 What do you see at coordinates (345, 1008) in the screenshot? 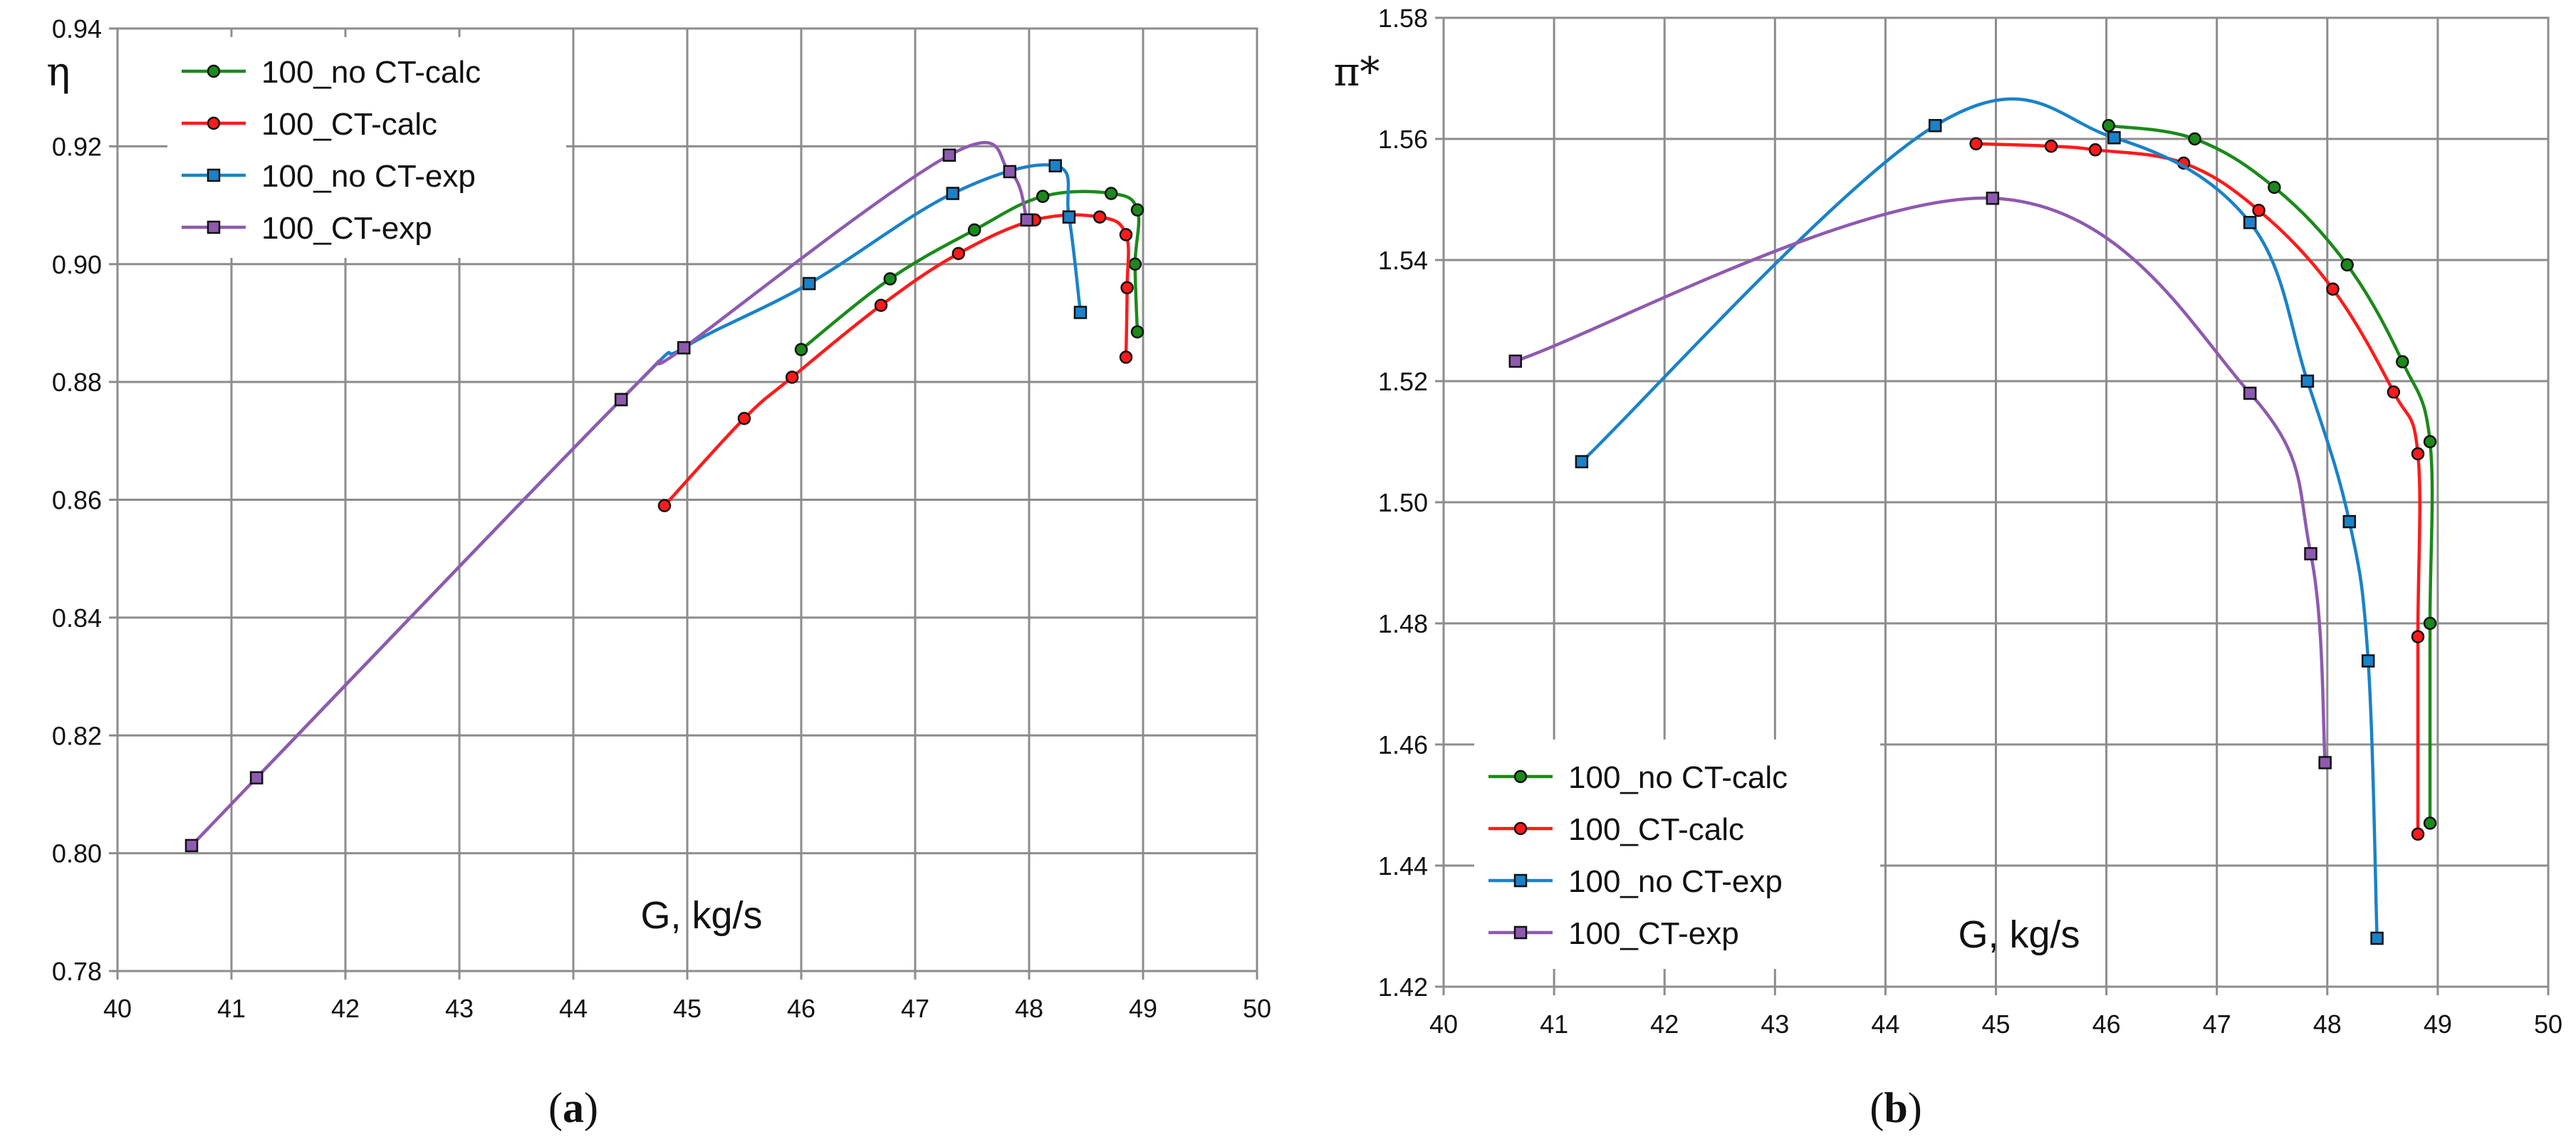
I see `x-tick-label: 42` at bounding box center [345, 1008].